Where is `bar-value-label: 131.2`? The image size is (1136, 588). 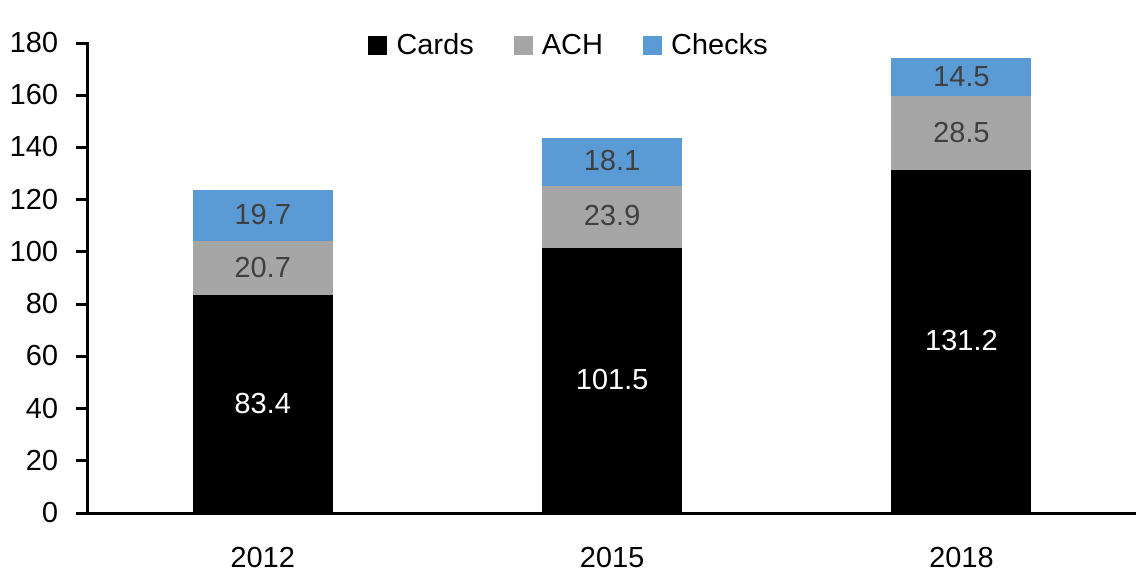
bar-value-label: 131.2 is located at coordinates (961, 341).